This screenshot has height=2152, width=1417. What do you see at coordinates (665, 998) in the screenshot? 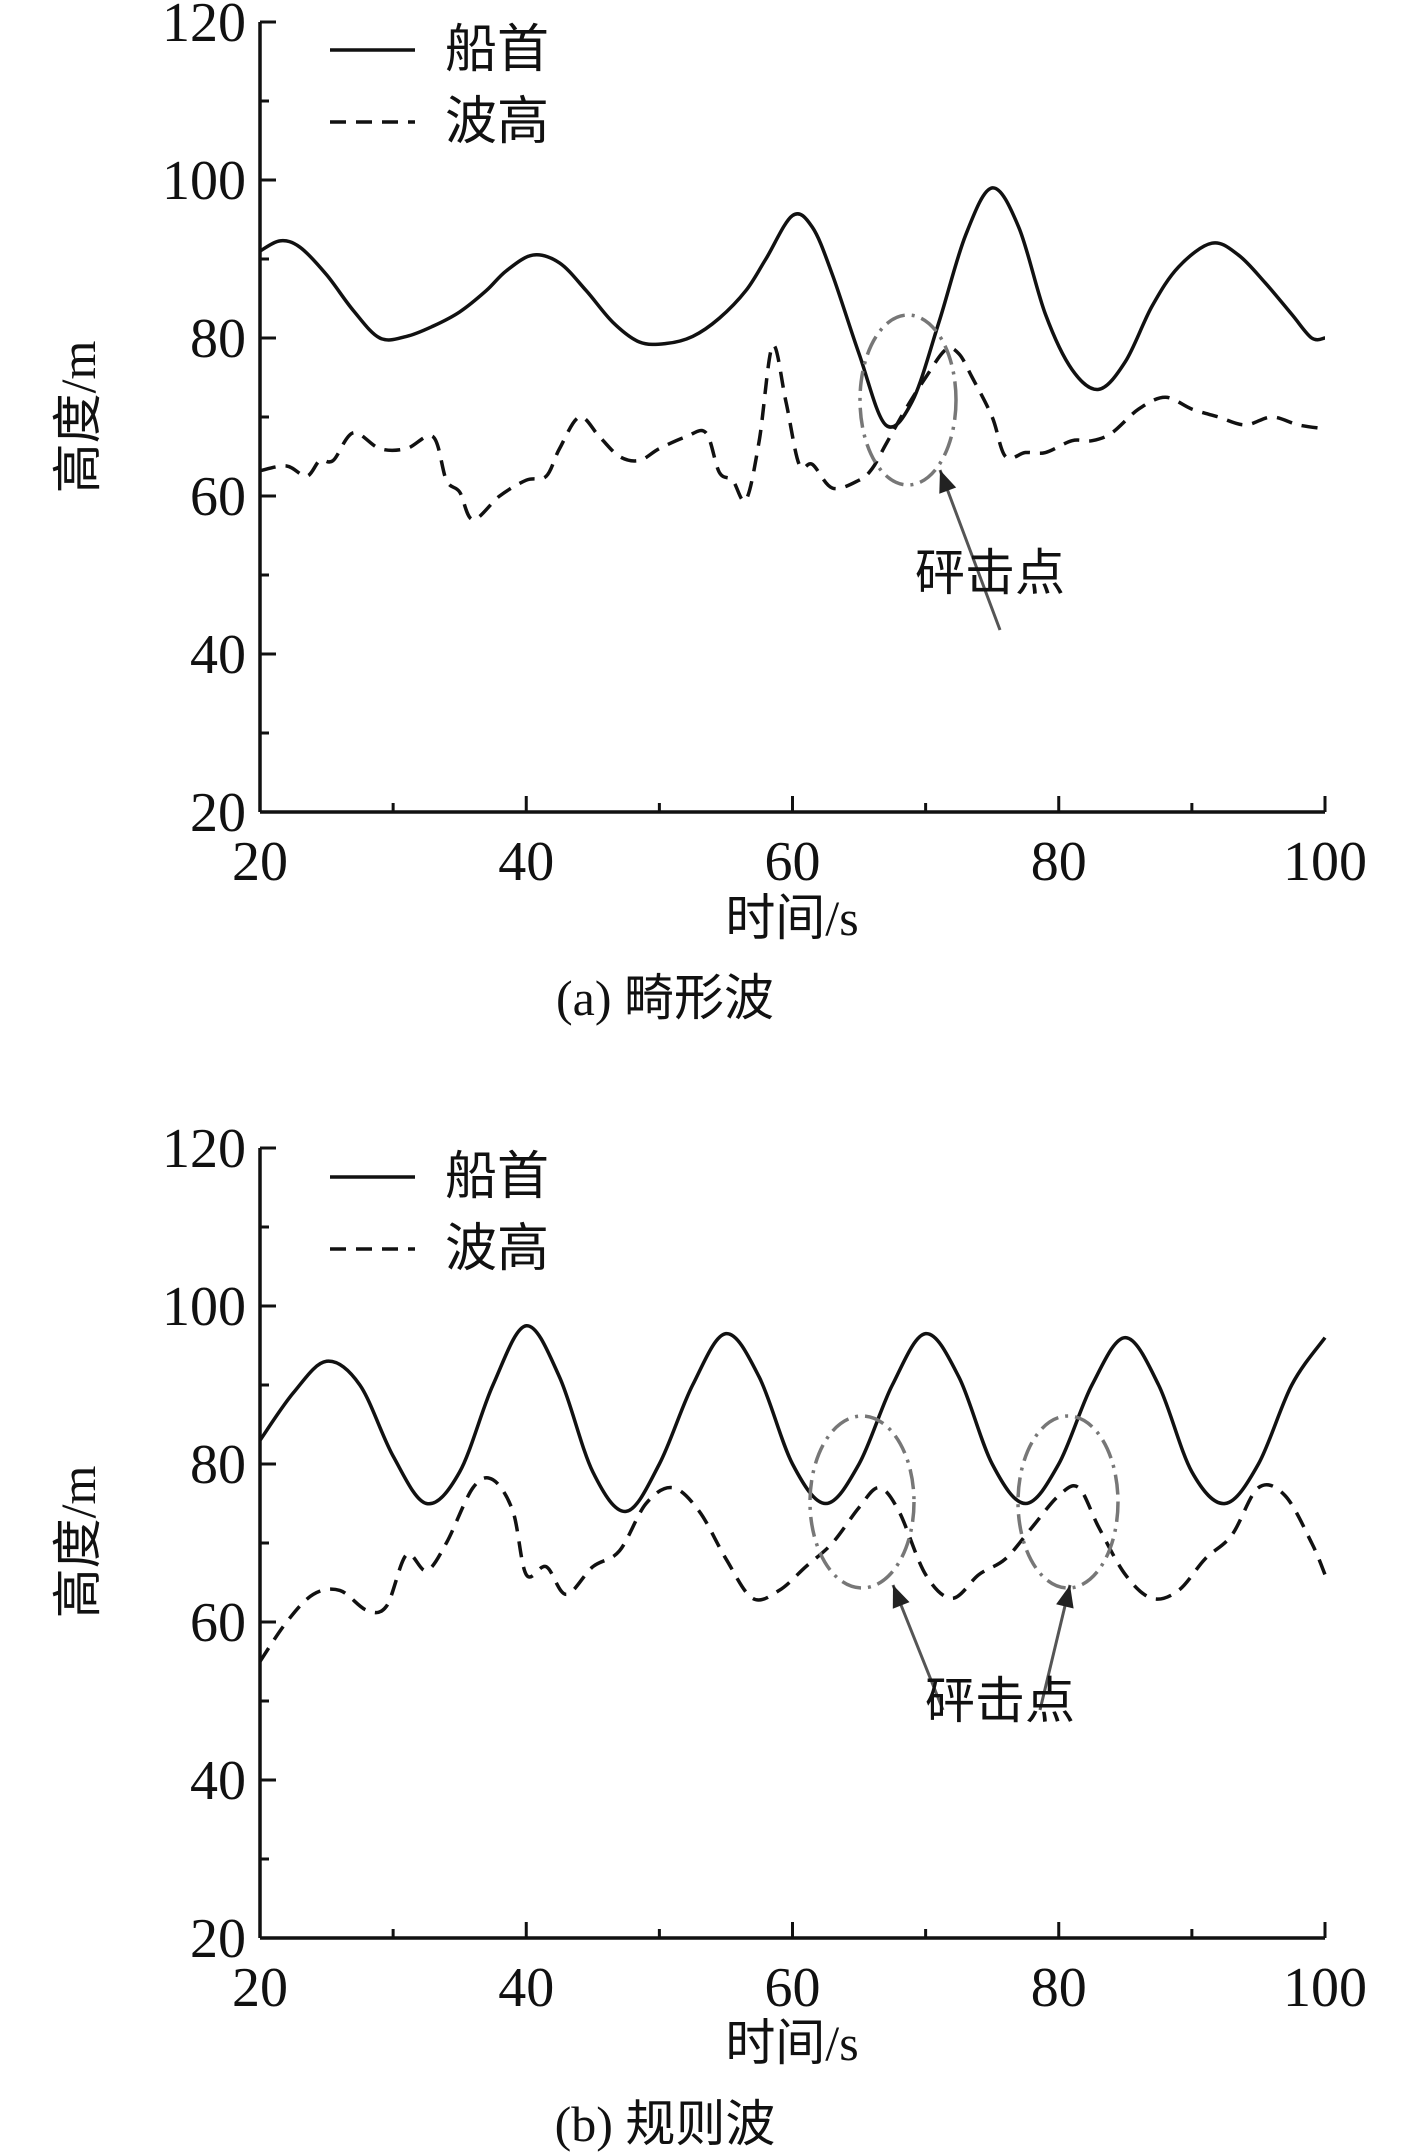
I see `chart-caption: (a) 畸形波` at bounding box center [665, 998].